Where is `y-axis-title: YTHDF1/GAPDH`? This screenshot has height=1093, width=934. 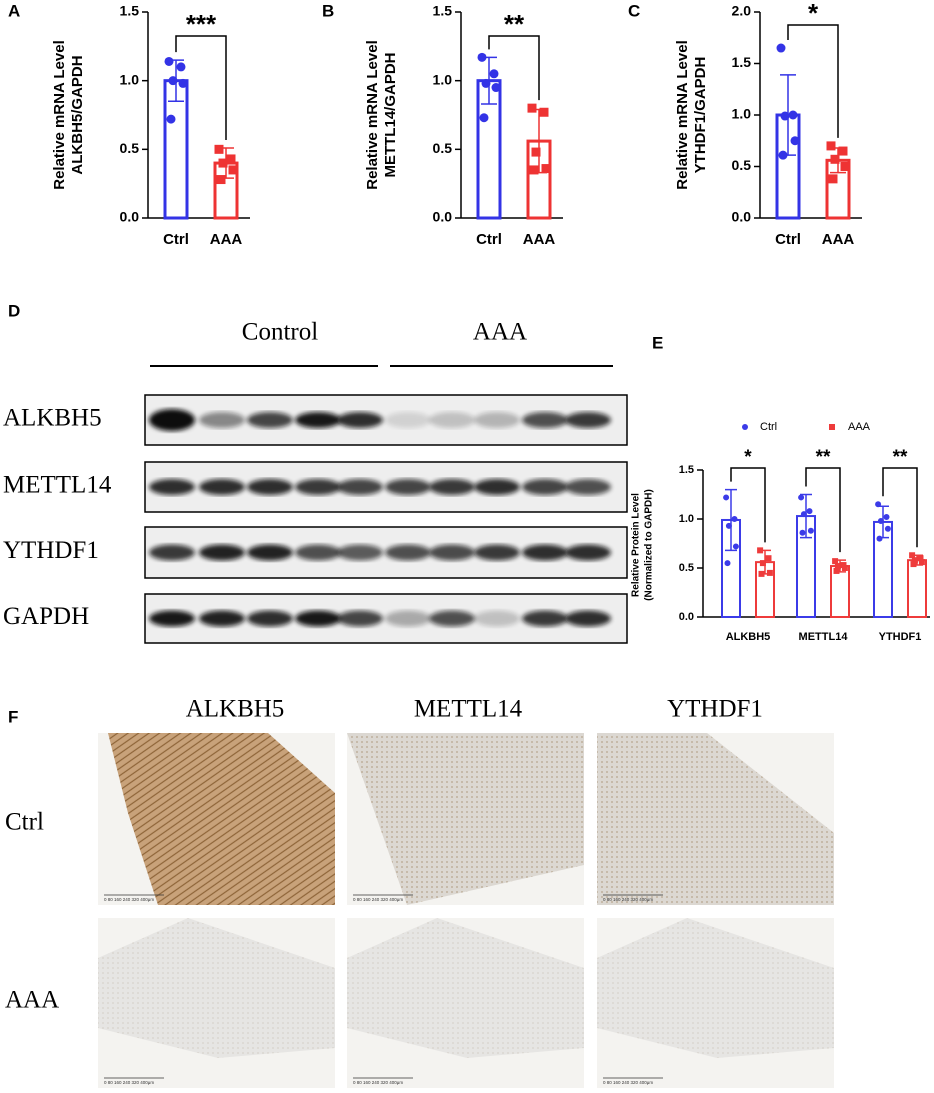
y-axis-title: YTHDF1/GAPDH is located at coordinates (700, 115).